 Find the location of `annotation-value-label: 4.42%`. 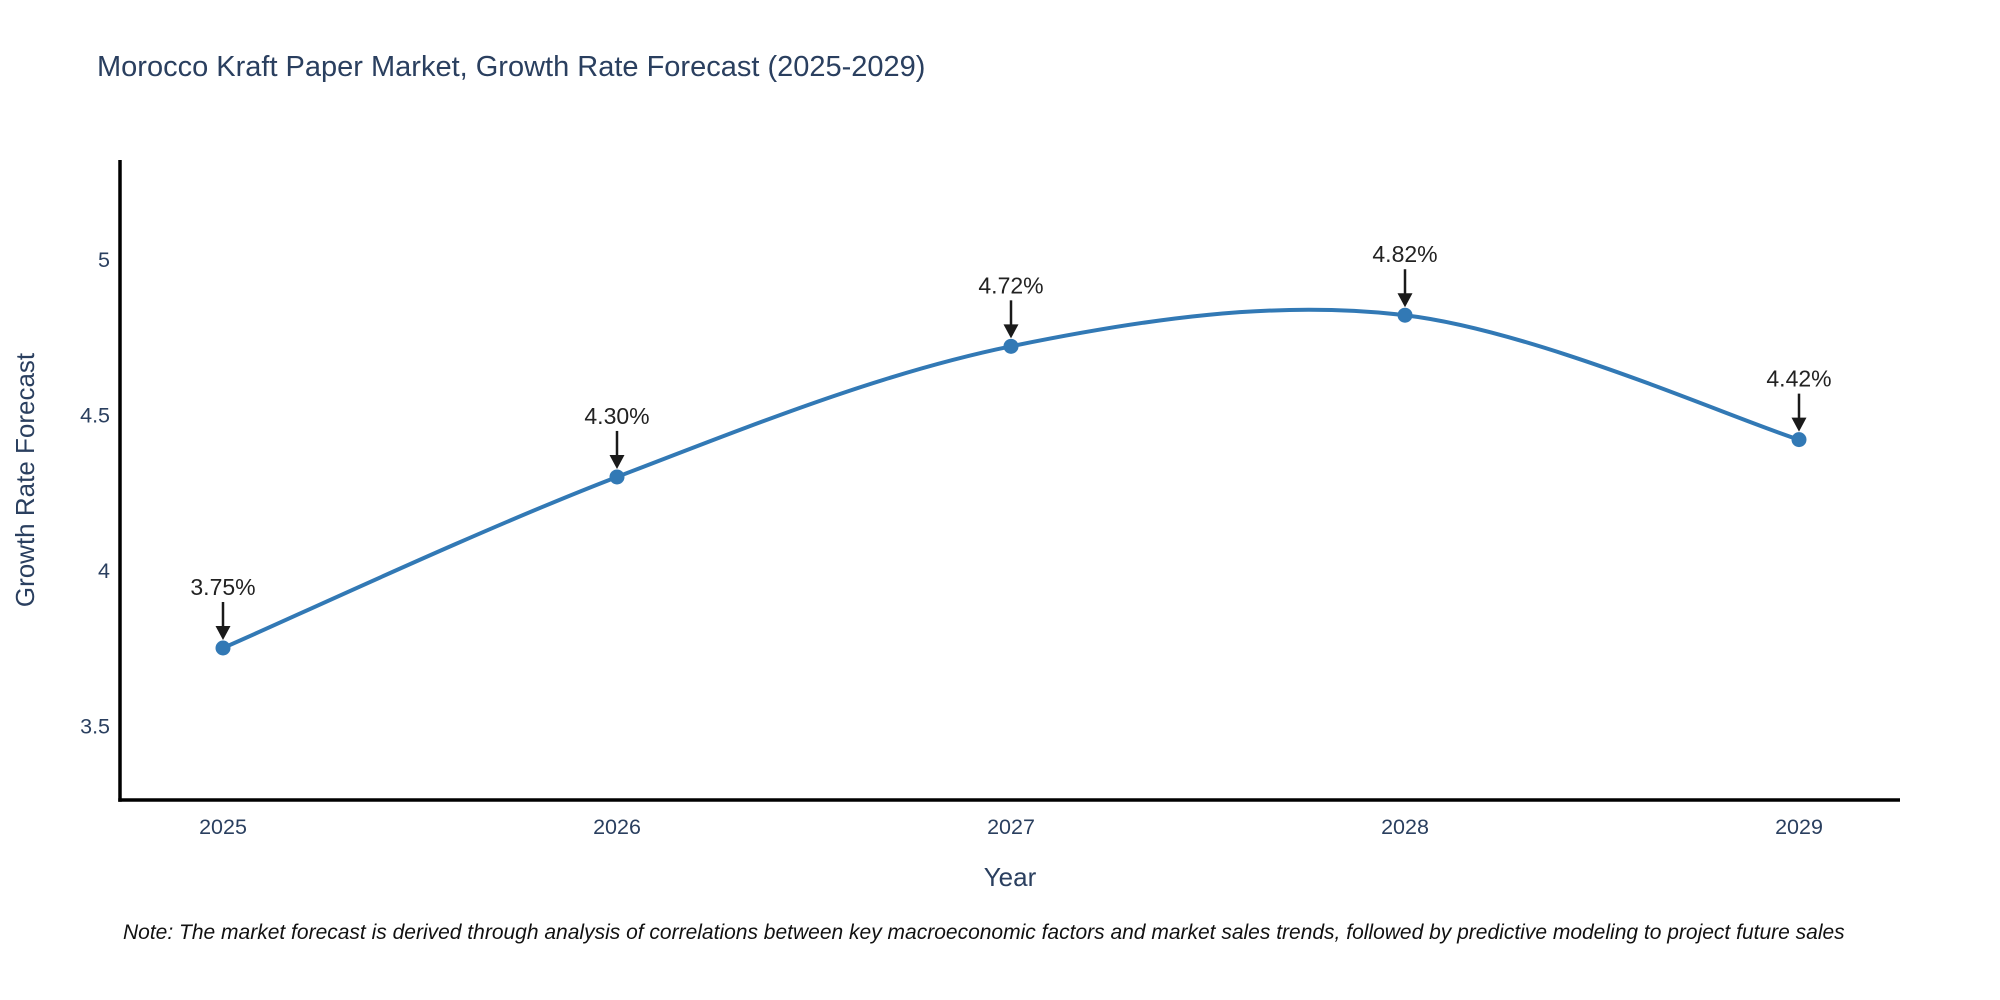

annotation-value-label: 4.42% is located at coordinates (1798, 379).